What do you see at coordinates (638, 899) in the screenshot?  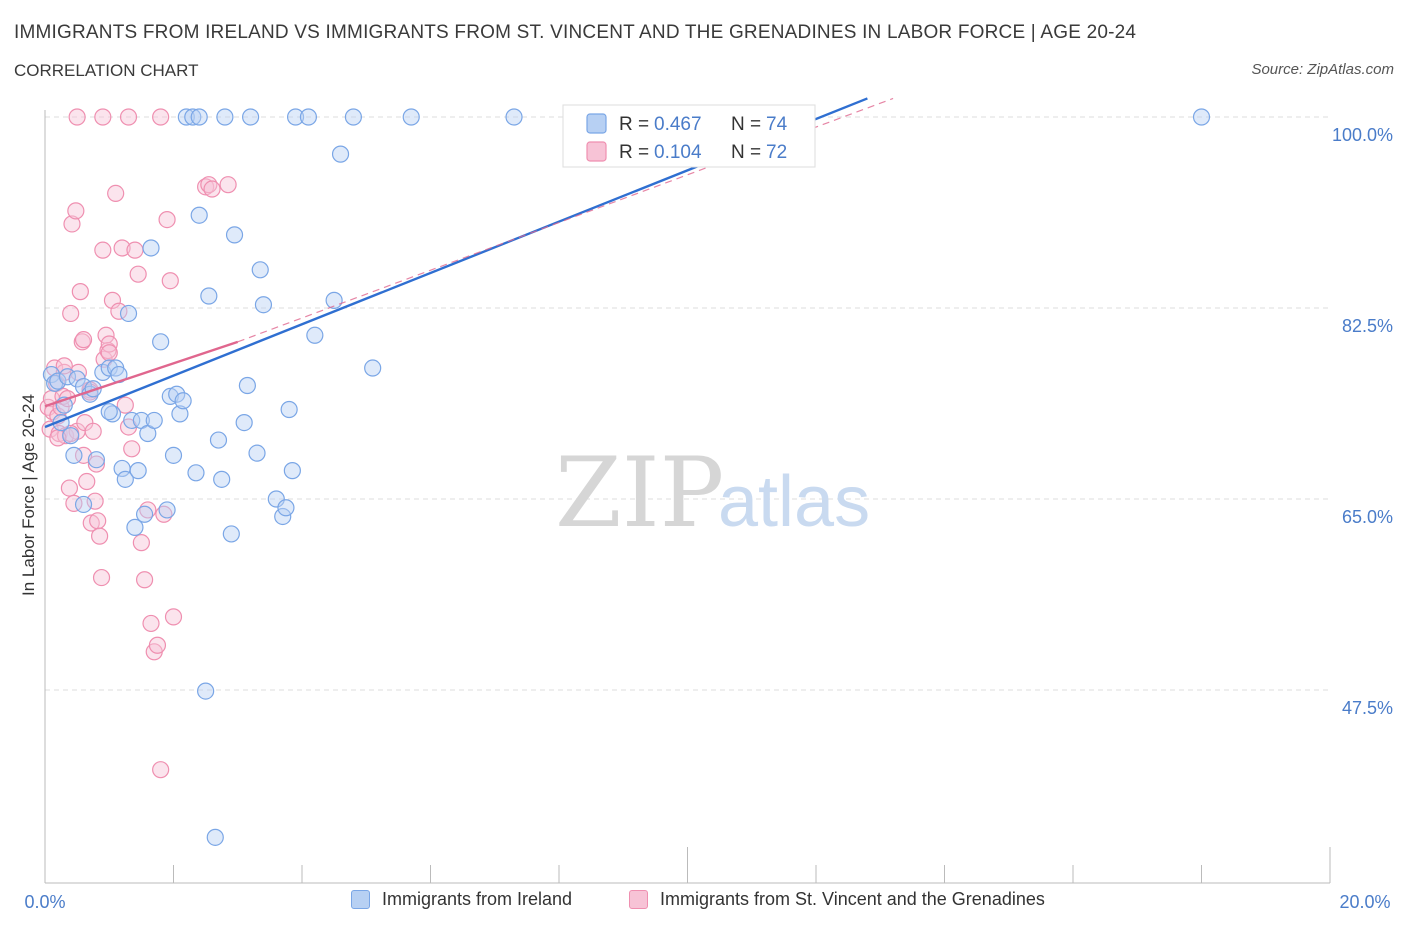 I see `legend-swatch-st-vincent` at bounding box center [638, 899].